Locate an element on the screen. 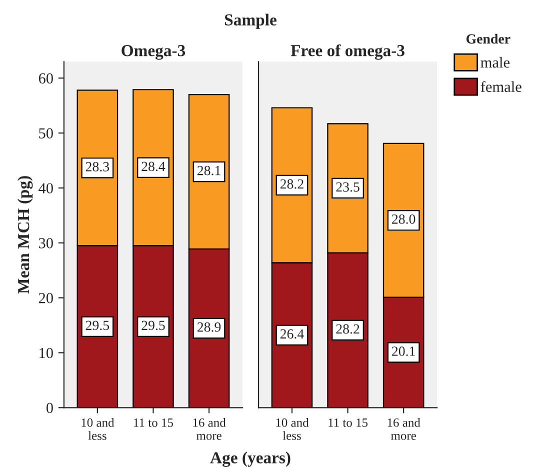 The width and height of the screenshot is (533, 474). x-axis-title: Age (years) is located at coordinates (250, 459).